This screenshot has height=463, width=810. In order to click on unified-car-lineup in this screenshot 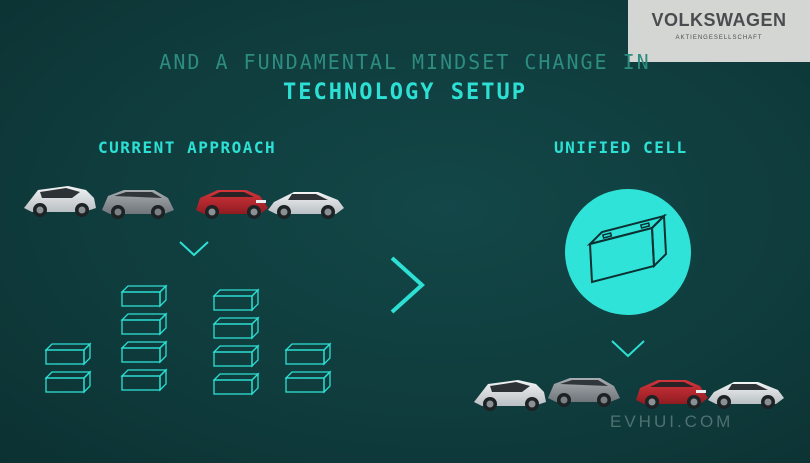, I will do `click(629, 394)`.